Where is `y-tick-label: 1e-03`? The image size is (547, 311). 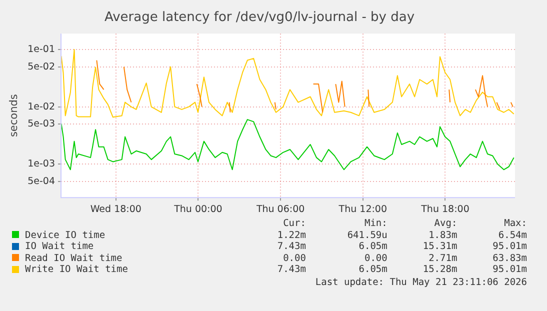 y-tick-label: 1e-03 is located at coordinates (42, 164).